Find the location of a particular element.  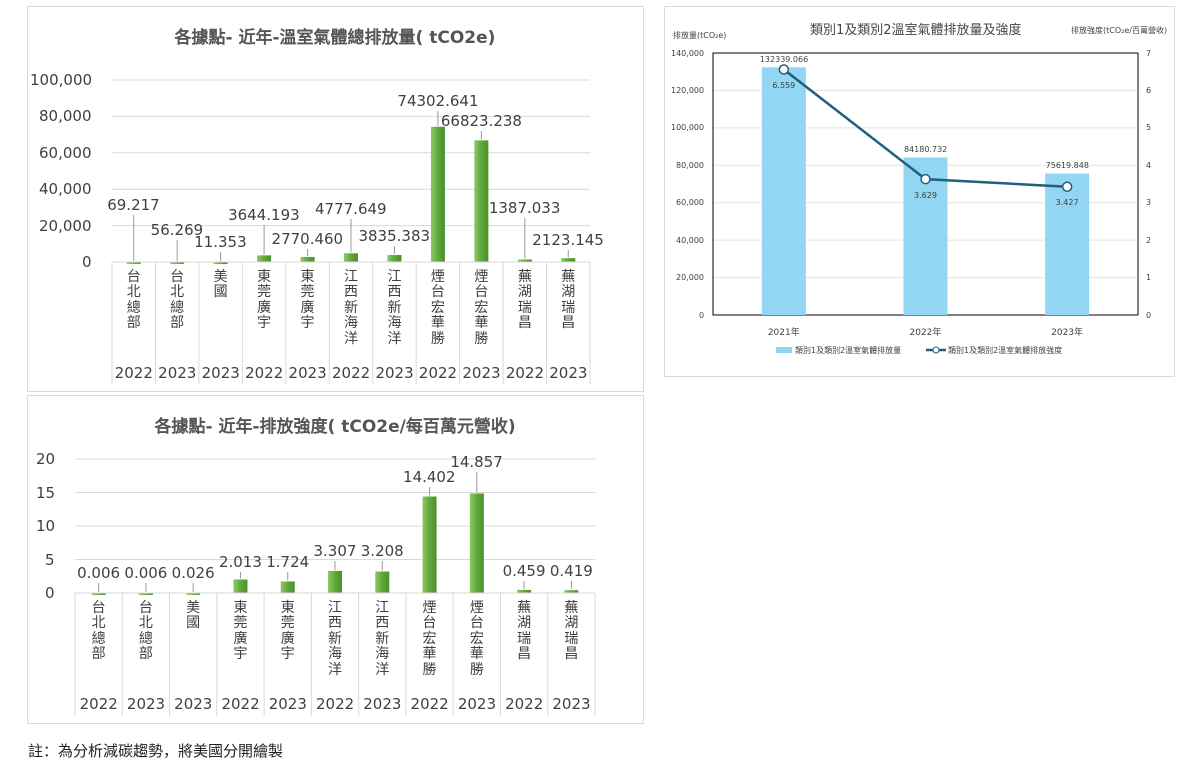

data-label: 14.857 is located at coordinates (476, 462).